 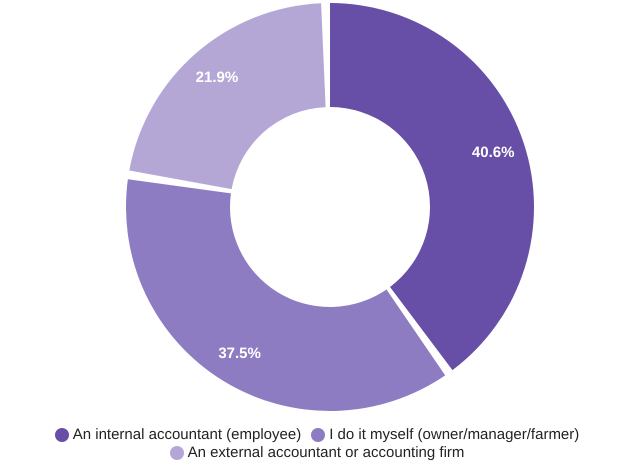 I want to click on data-label: 37.5%, so click(x=239, y=353).